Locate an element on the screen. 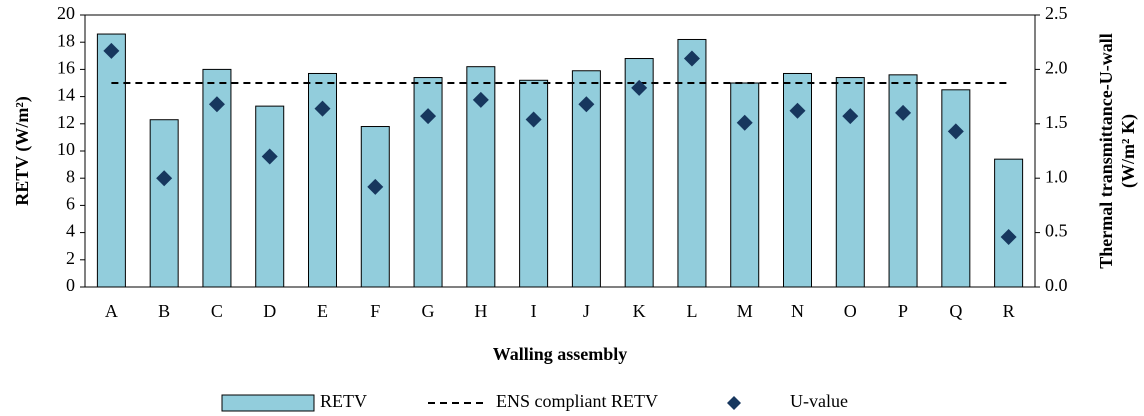 The image size is (1144, 416). y-tick-label: 18 is located at coordinates (66, 40).